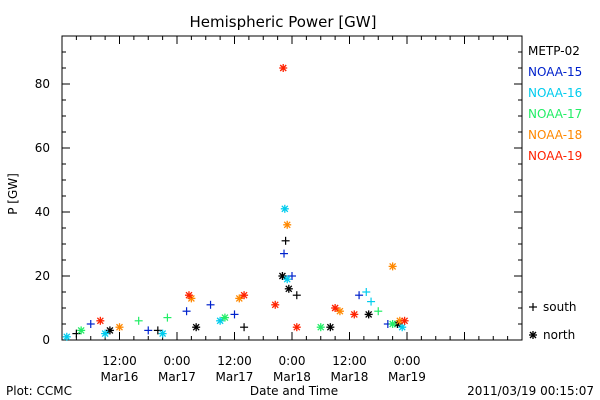 The height and width of the screenshot is (400, 600). Describe the element at coordinates (42, 148) in the screenshot. I see `y-tick-label: 60` at that location.